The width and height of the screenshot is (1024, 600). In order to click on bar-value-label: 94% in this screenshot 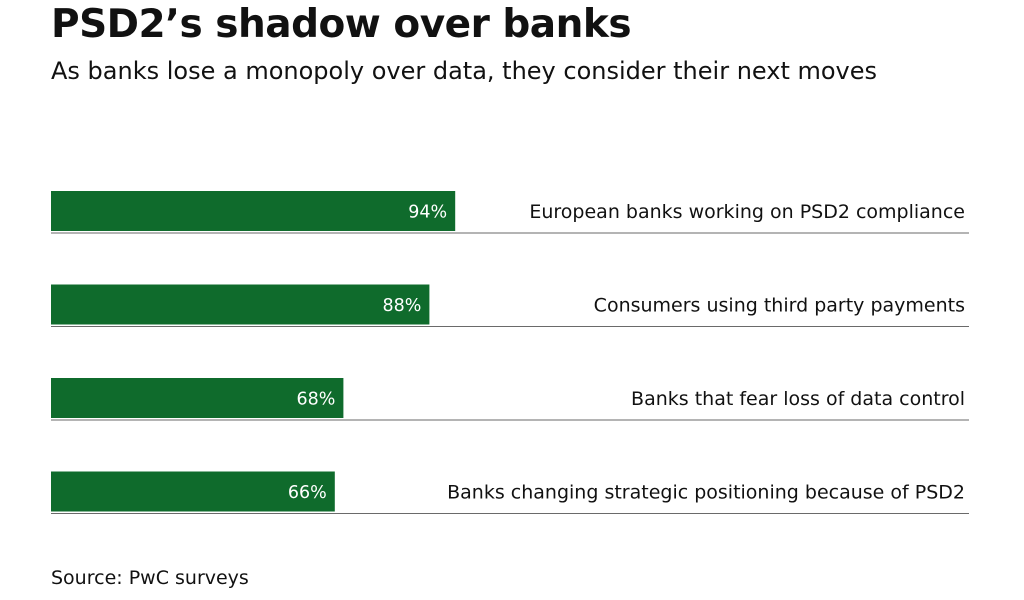, I will do `click(427, 213)`.